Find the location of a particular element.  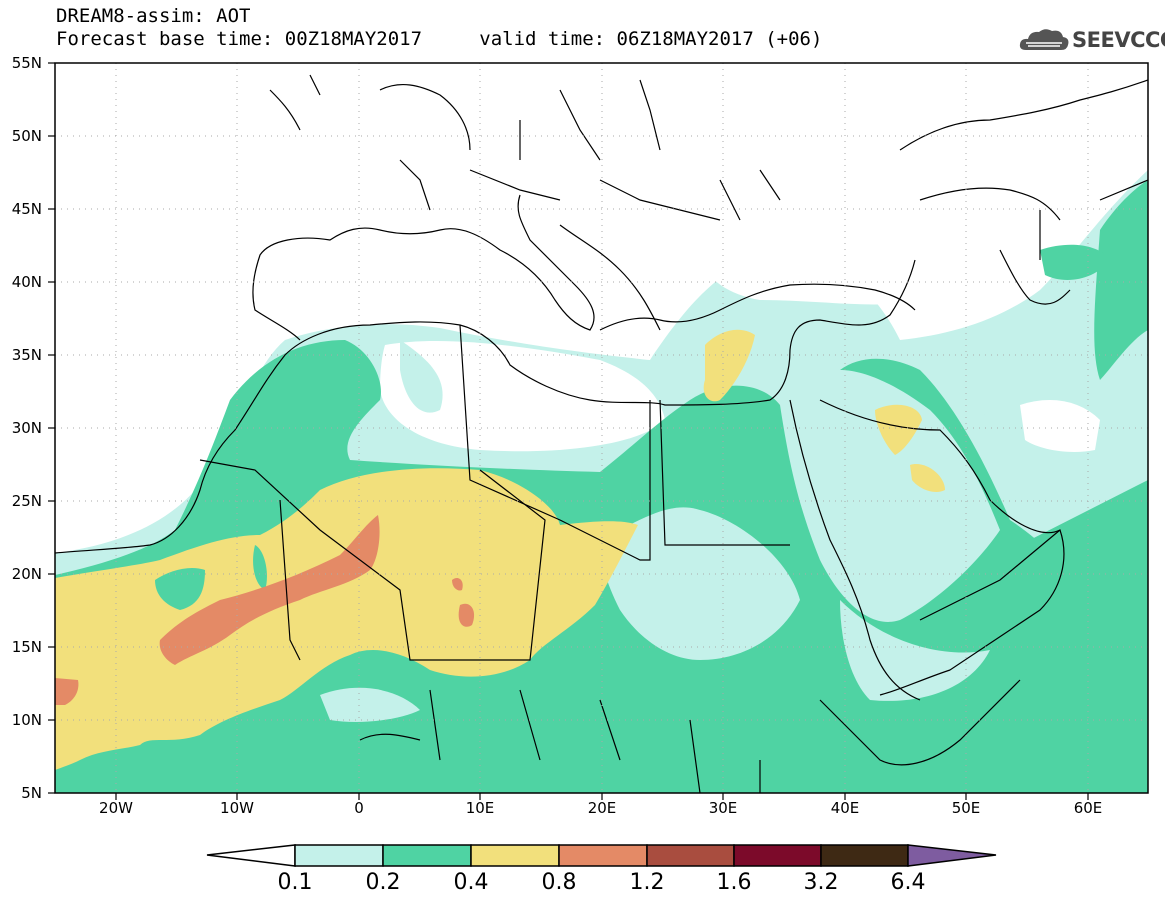

clean-air-areas is located at coordinates (740, 348).